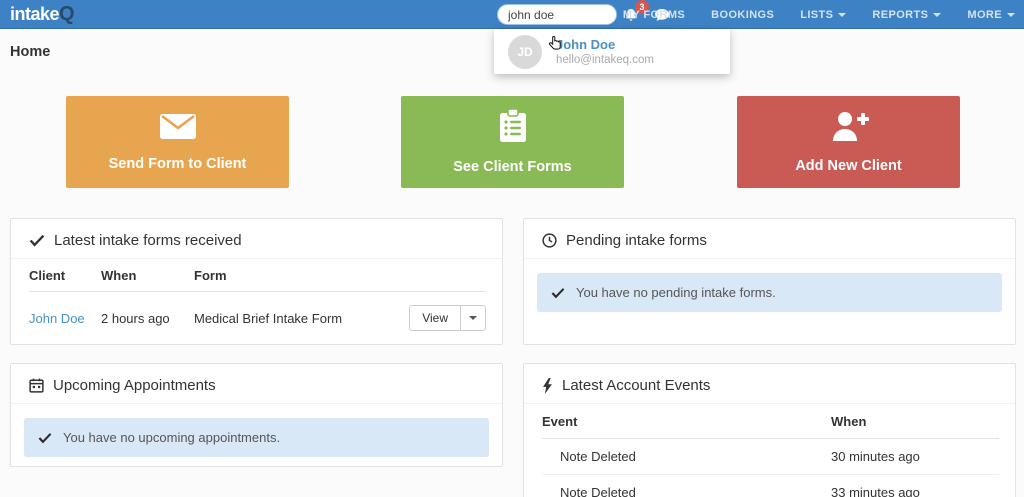  What do you see at coordinates (177, 163) in the screenshot?
I see `button-label: Send Form to Client` at bounding box center [177, 163].